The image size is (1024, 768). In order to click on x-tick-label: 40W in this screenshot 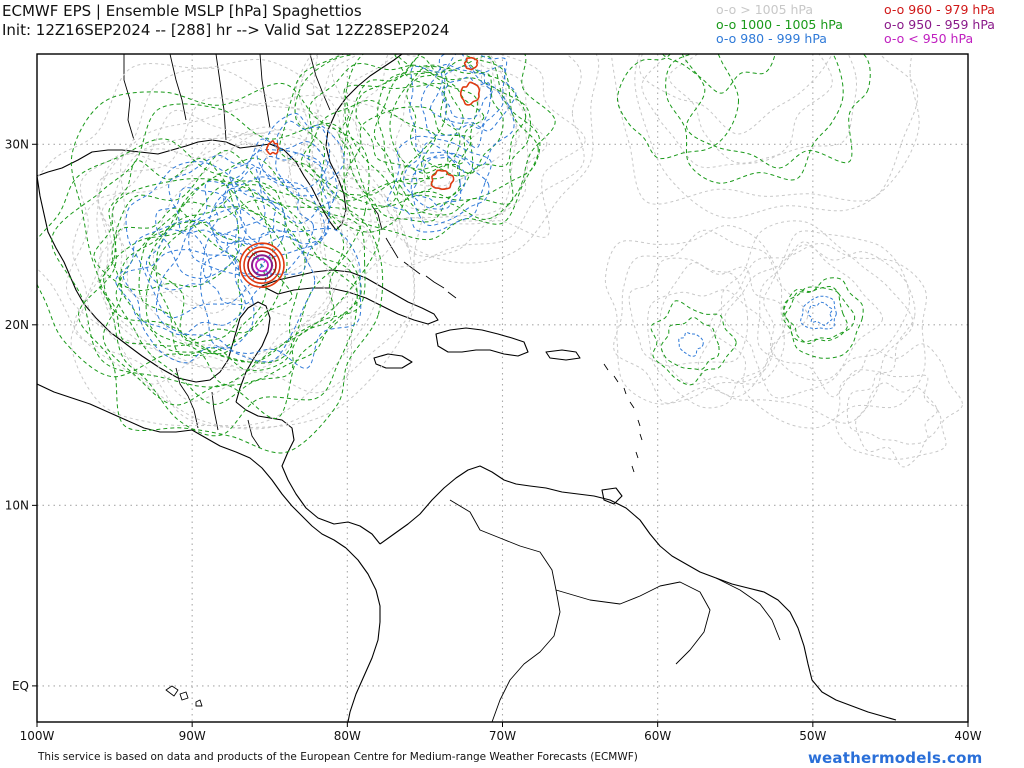, I will do `click(967, 736)`.